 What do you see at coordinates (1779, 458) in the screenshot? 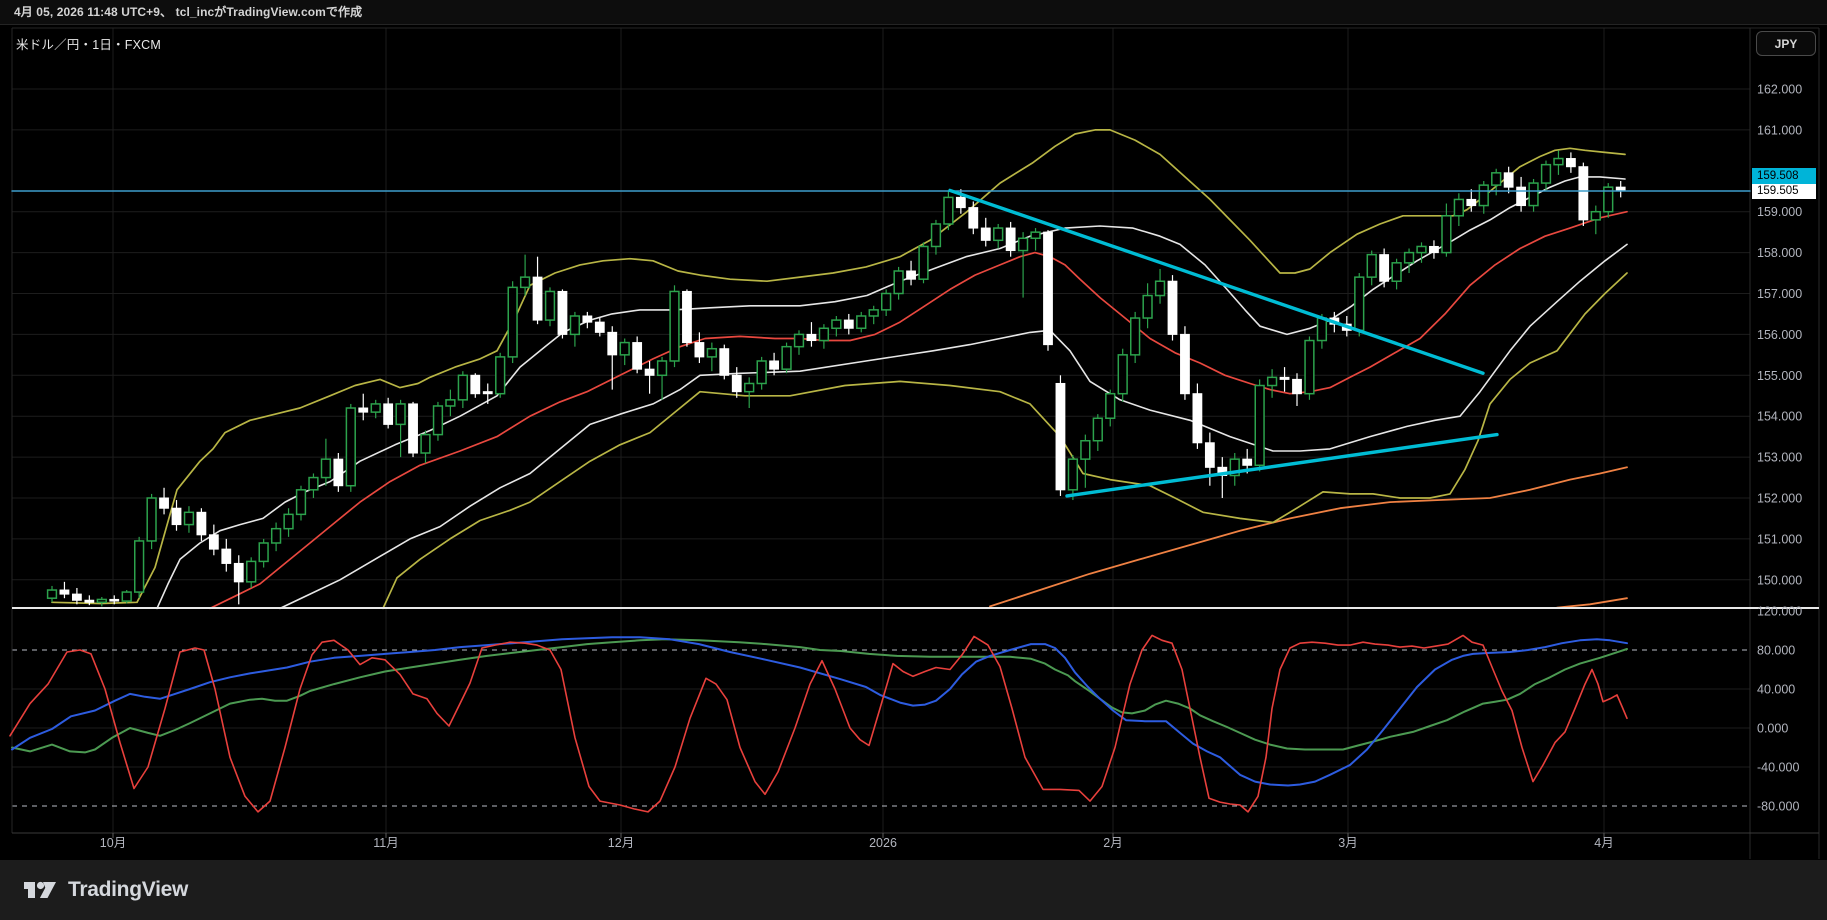
I see `svg-text: 153.000` at bounding box center [1779, 458].